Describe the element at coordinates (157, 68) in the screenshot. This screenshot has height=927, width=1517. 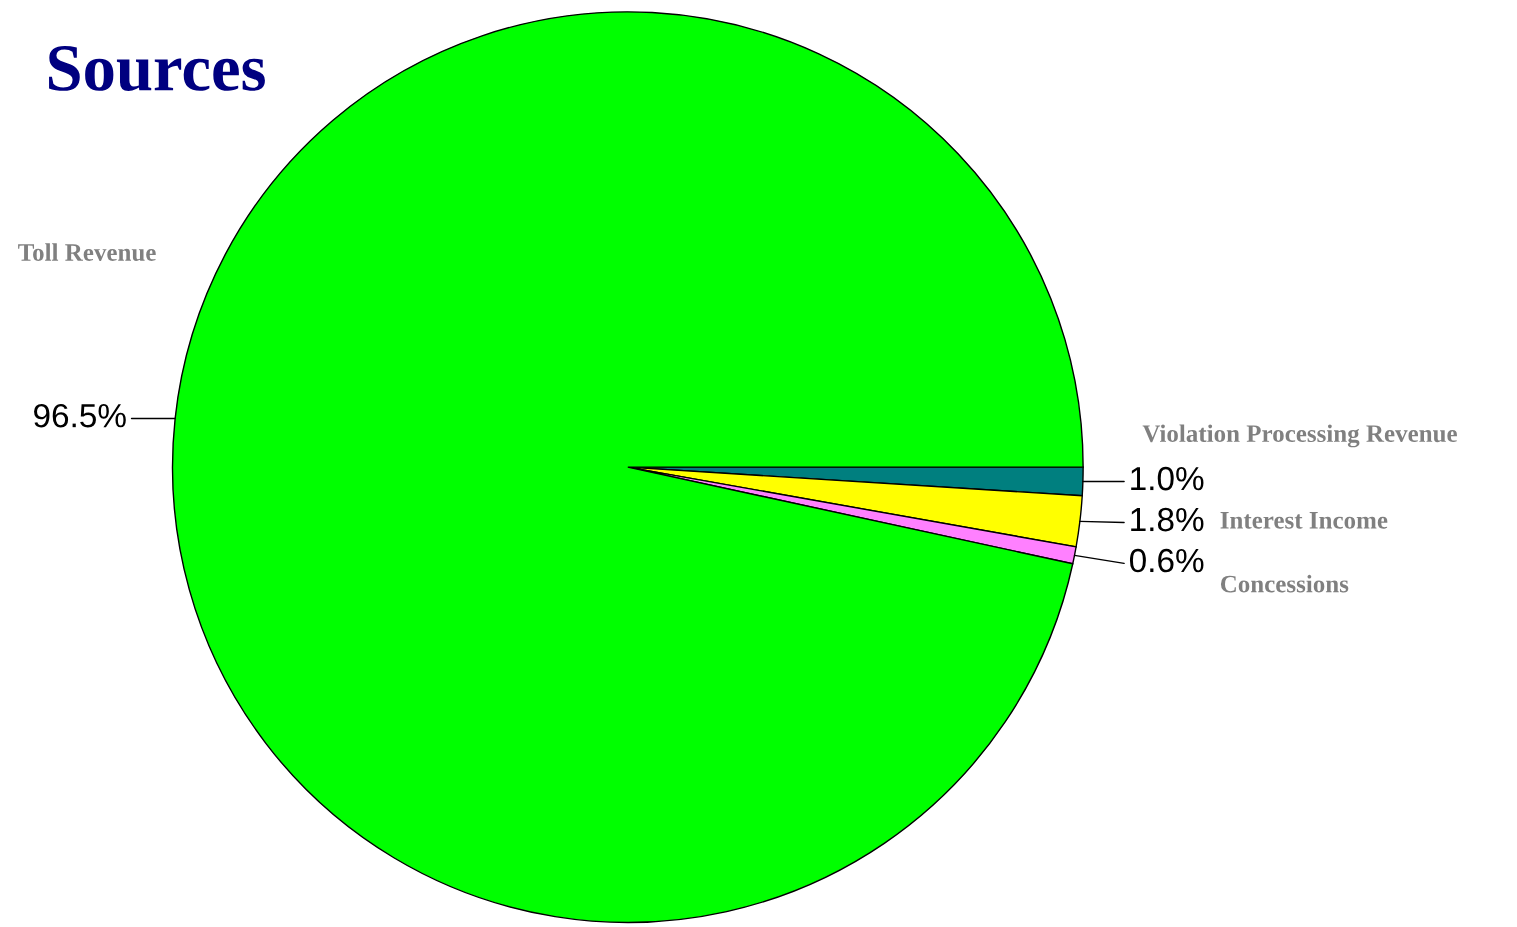
I see `chart-title: Sources` at that location.